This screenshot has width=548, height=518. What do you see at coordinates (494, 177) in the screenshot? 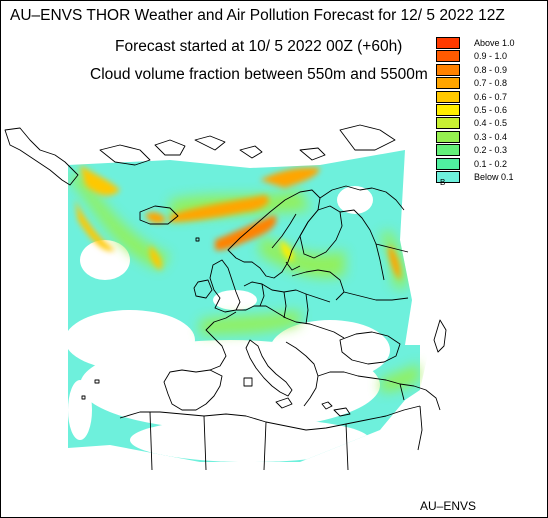
I see `legend-label: Below 0.1` at bounding box center [494, 177].